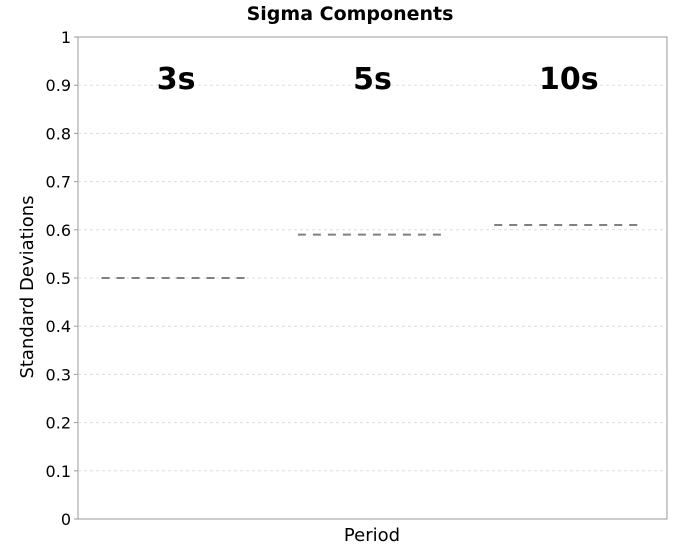 This screenshot has height=550, width=700. I want to click on y-axis: 0 0.1 0.2 0.3 0.4 0.5 0.6 0.7 0.8 0.9 1, so click(62, 278).